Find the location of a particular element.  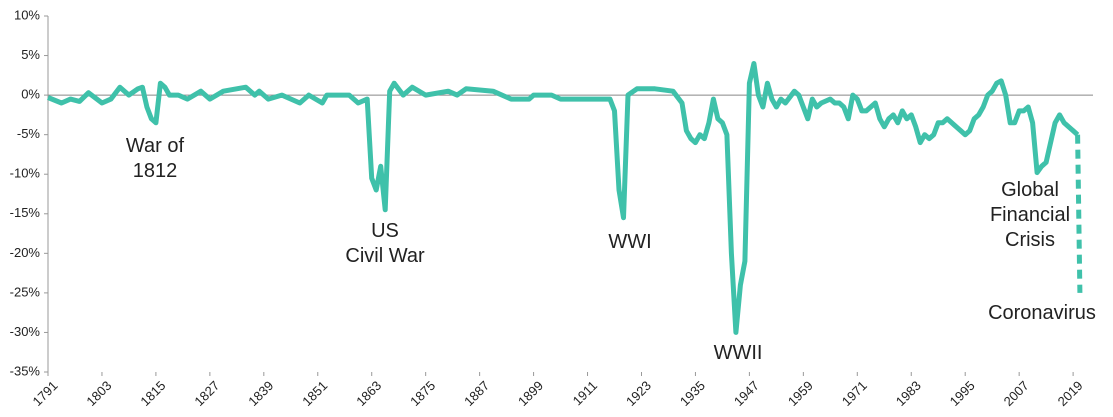

annotation-line: 1812 is located at coordinates (155, 171).